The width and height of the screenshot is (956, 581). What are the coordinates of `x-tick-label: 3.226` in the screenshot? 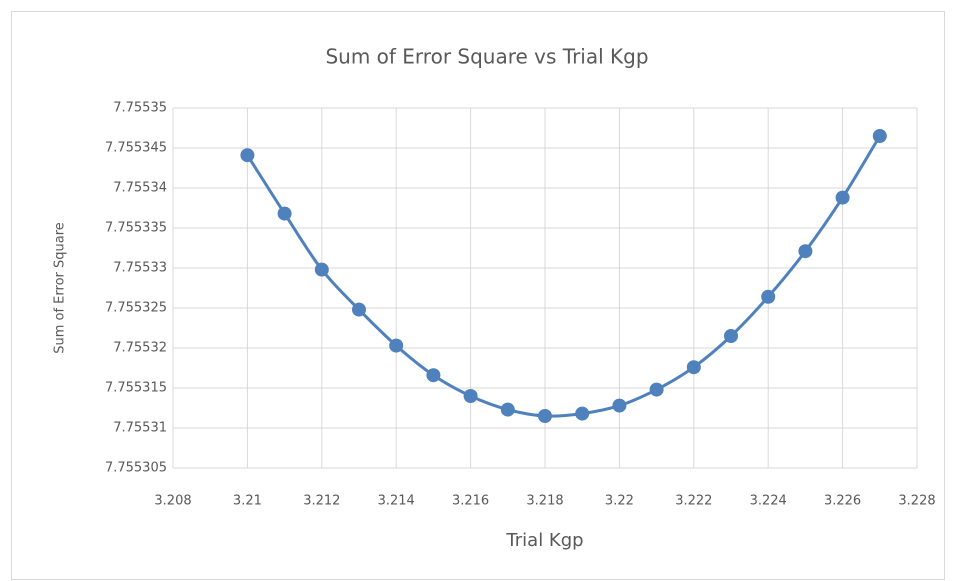 It's located at (842, 501).